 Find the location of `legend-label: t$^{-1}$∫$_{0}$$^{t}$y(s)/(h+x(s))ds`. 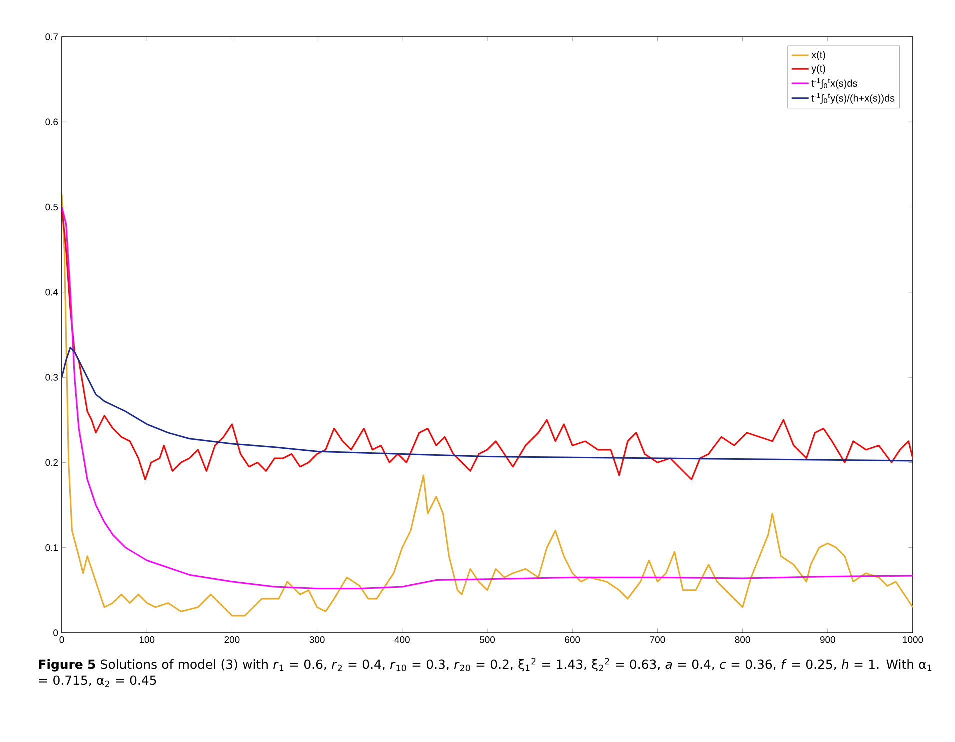

legend-label: t$^{-1}$∫$_{0}$$^{t}$y(s)/(h+x(s))ds is located at coordinates (853, 98).